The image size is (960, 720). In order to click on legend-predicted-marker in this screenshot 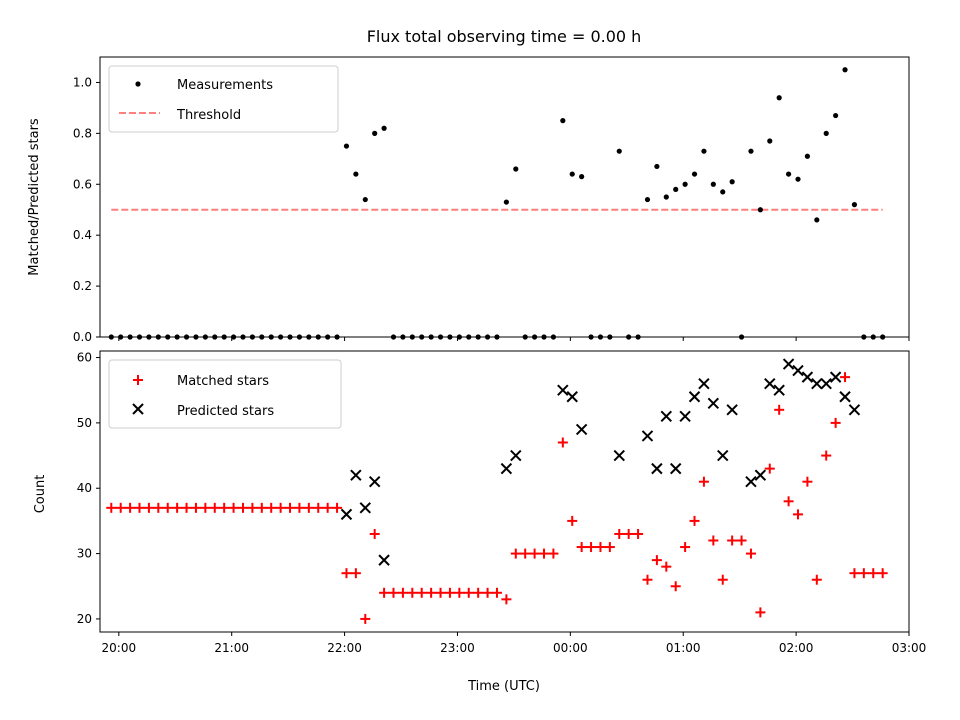, I will do `click(138, 409)`.